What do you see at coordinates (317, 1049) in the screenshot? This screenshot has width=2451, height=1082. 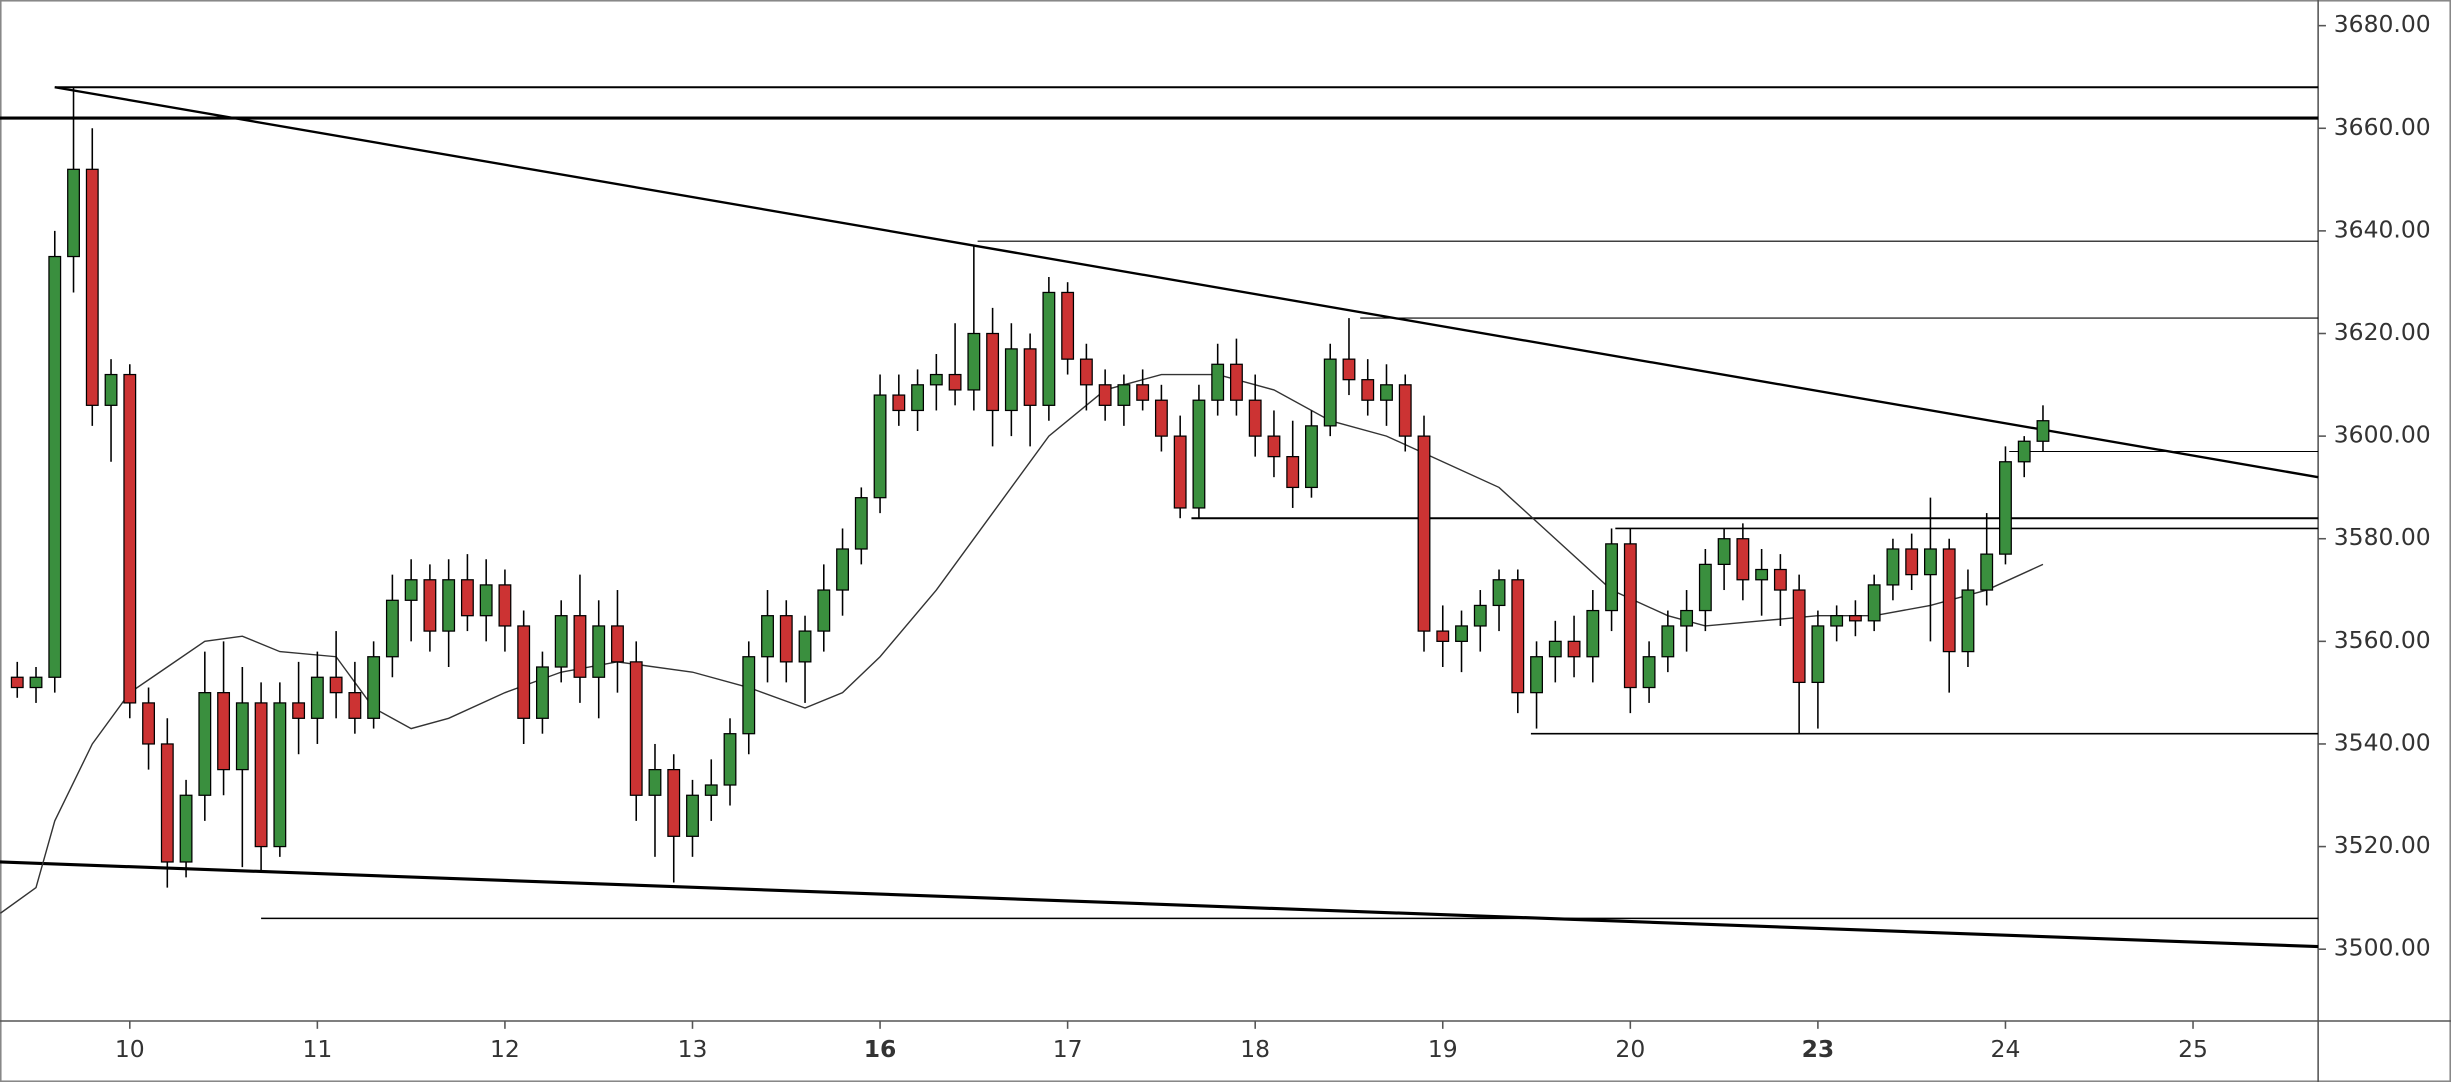 I see `x-tick-label: 11` at bounding box center [317, 1049].